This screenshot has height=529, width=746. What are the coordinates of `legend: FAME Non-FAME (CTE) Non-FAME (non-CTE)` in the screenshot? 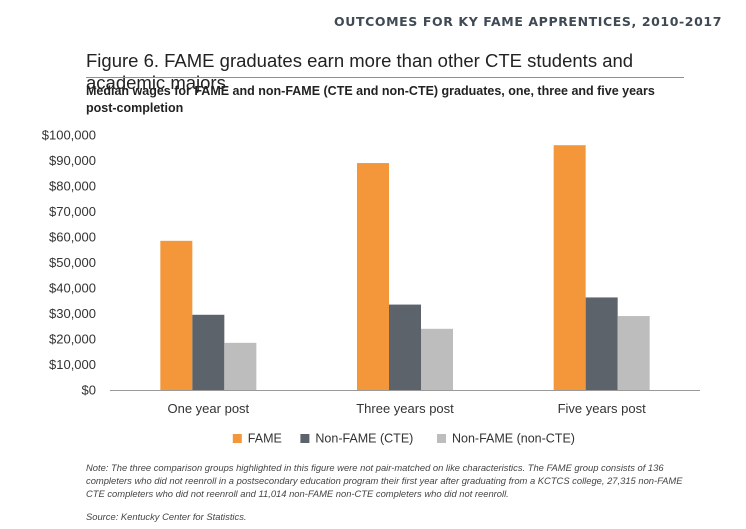 It's located at (403, 439).